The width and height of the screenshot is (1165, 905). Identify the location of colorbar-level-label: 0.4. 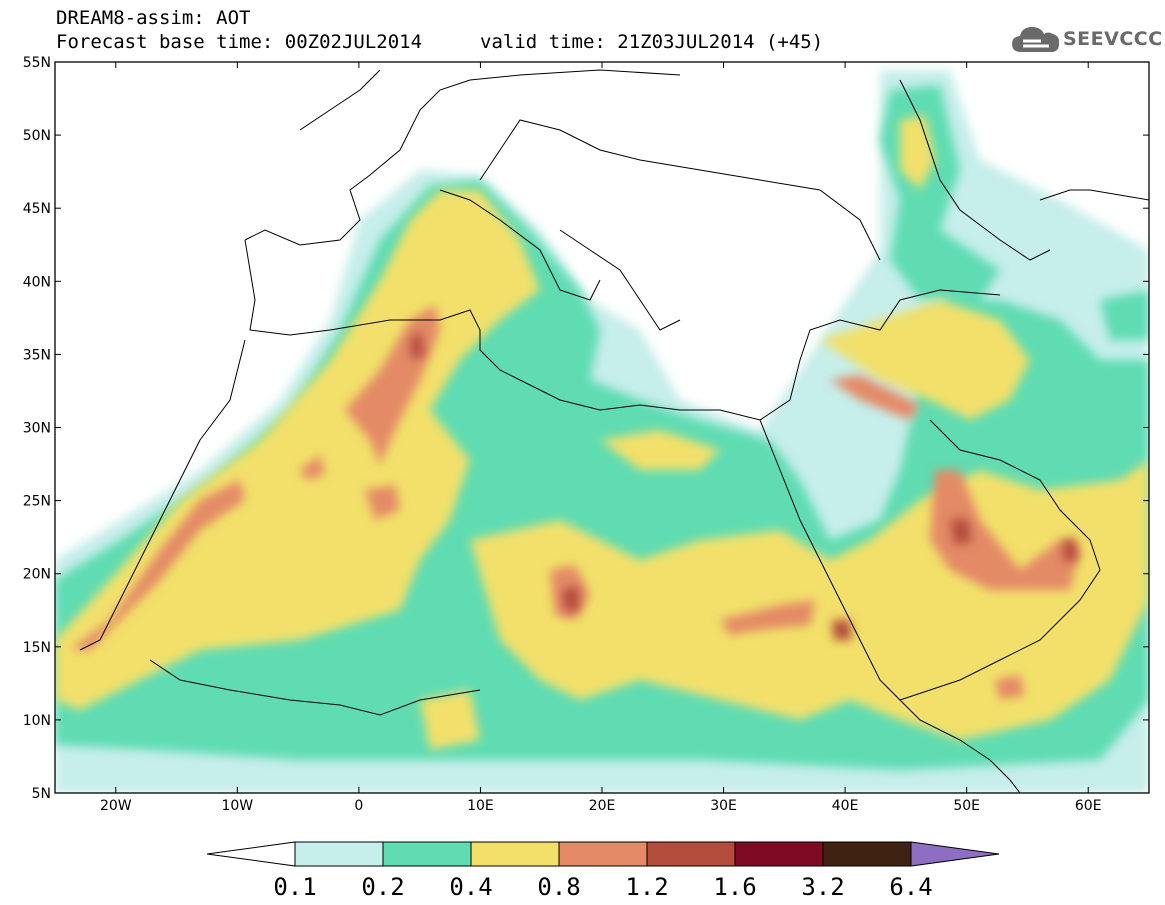
(471, 887).